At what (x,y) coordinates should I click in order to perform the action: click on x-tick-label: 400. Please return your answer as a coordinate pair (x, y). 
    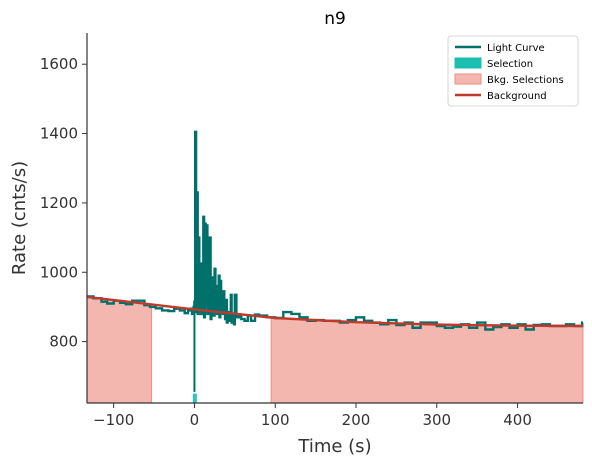
    Looking at the image, I should click on (517, 420).